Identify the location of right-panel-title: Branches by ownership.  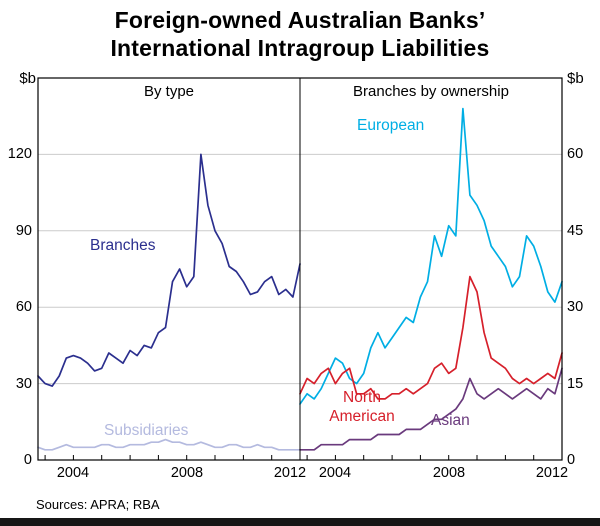
(431, 91).